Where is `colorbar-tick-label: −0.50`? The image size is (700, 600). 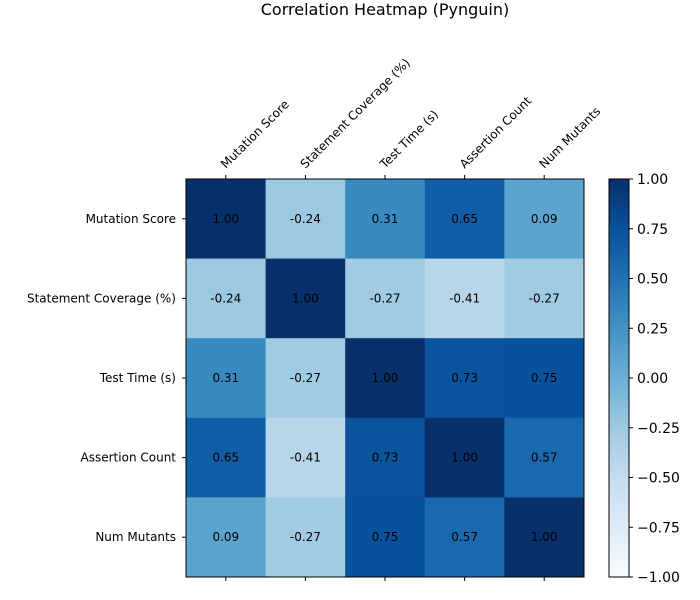 colorbar-tick-label: −0.50 is located at coordinates (658, 479).